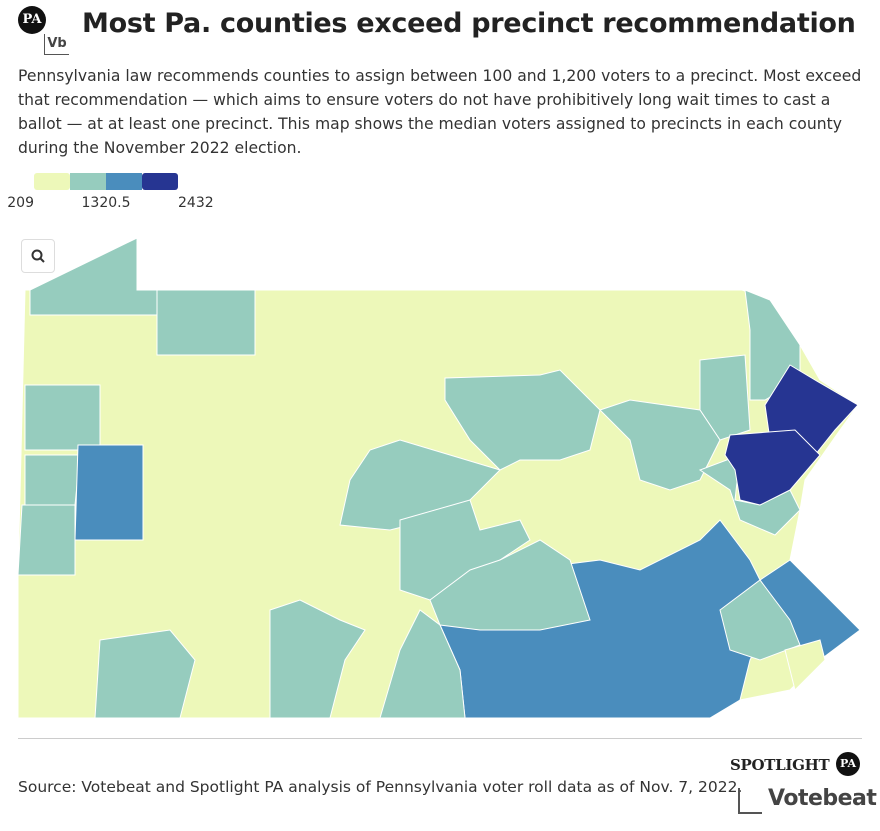 Image resolution: width=880 pixels, height=831 pixels. What do you see at coordinates (110, 192) in the screenshot?
I see `legend: 209 1320.5 2432` at bounding box center [110, 192].